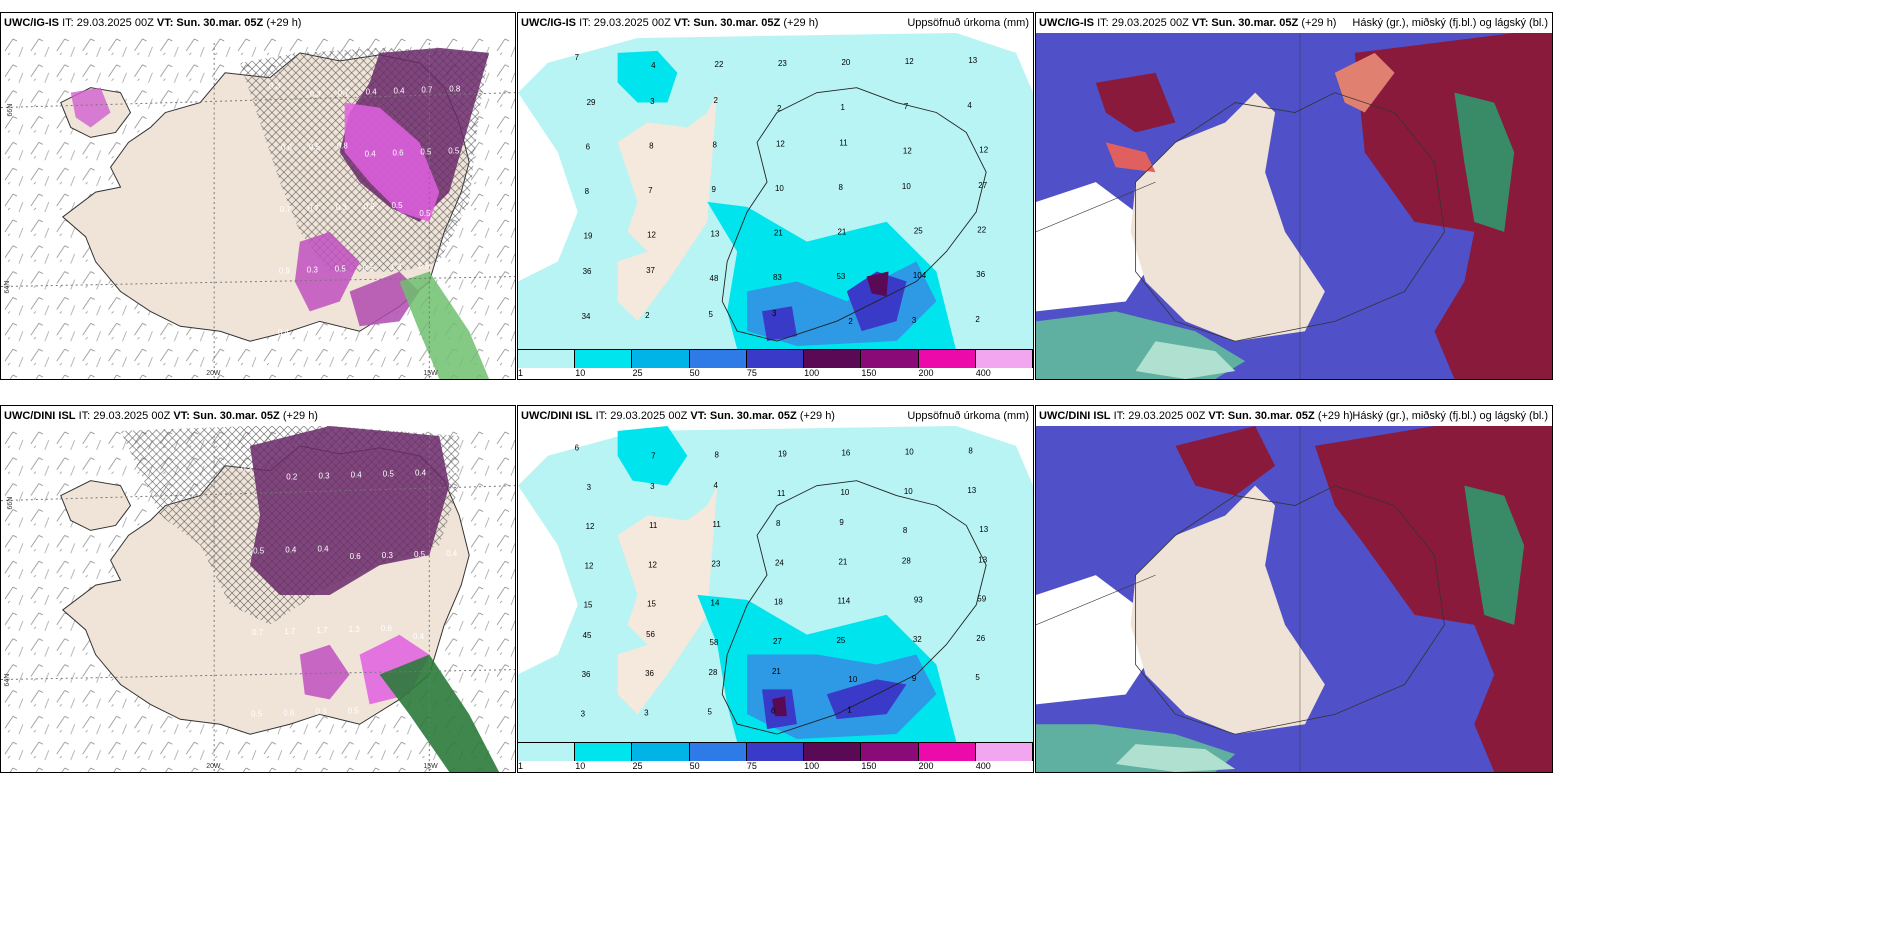 The width and height of the screenshot is (1900, 950). I want to click on precip-value-label: 0.2, so click(292, 477).